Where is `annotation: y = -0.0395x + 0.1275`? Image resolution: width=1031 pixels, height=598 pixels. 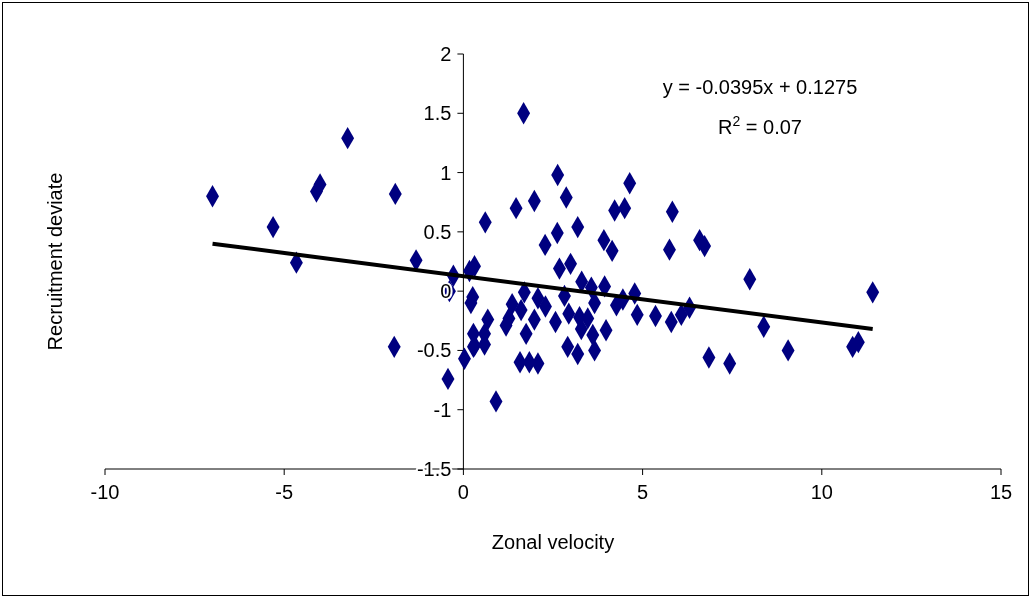
annotation: y = -0.0395x + 0.1275 is located at coordinates (760, 87).